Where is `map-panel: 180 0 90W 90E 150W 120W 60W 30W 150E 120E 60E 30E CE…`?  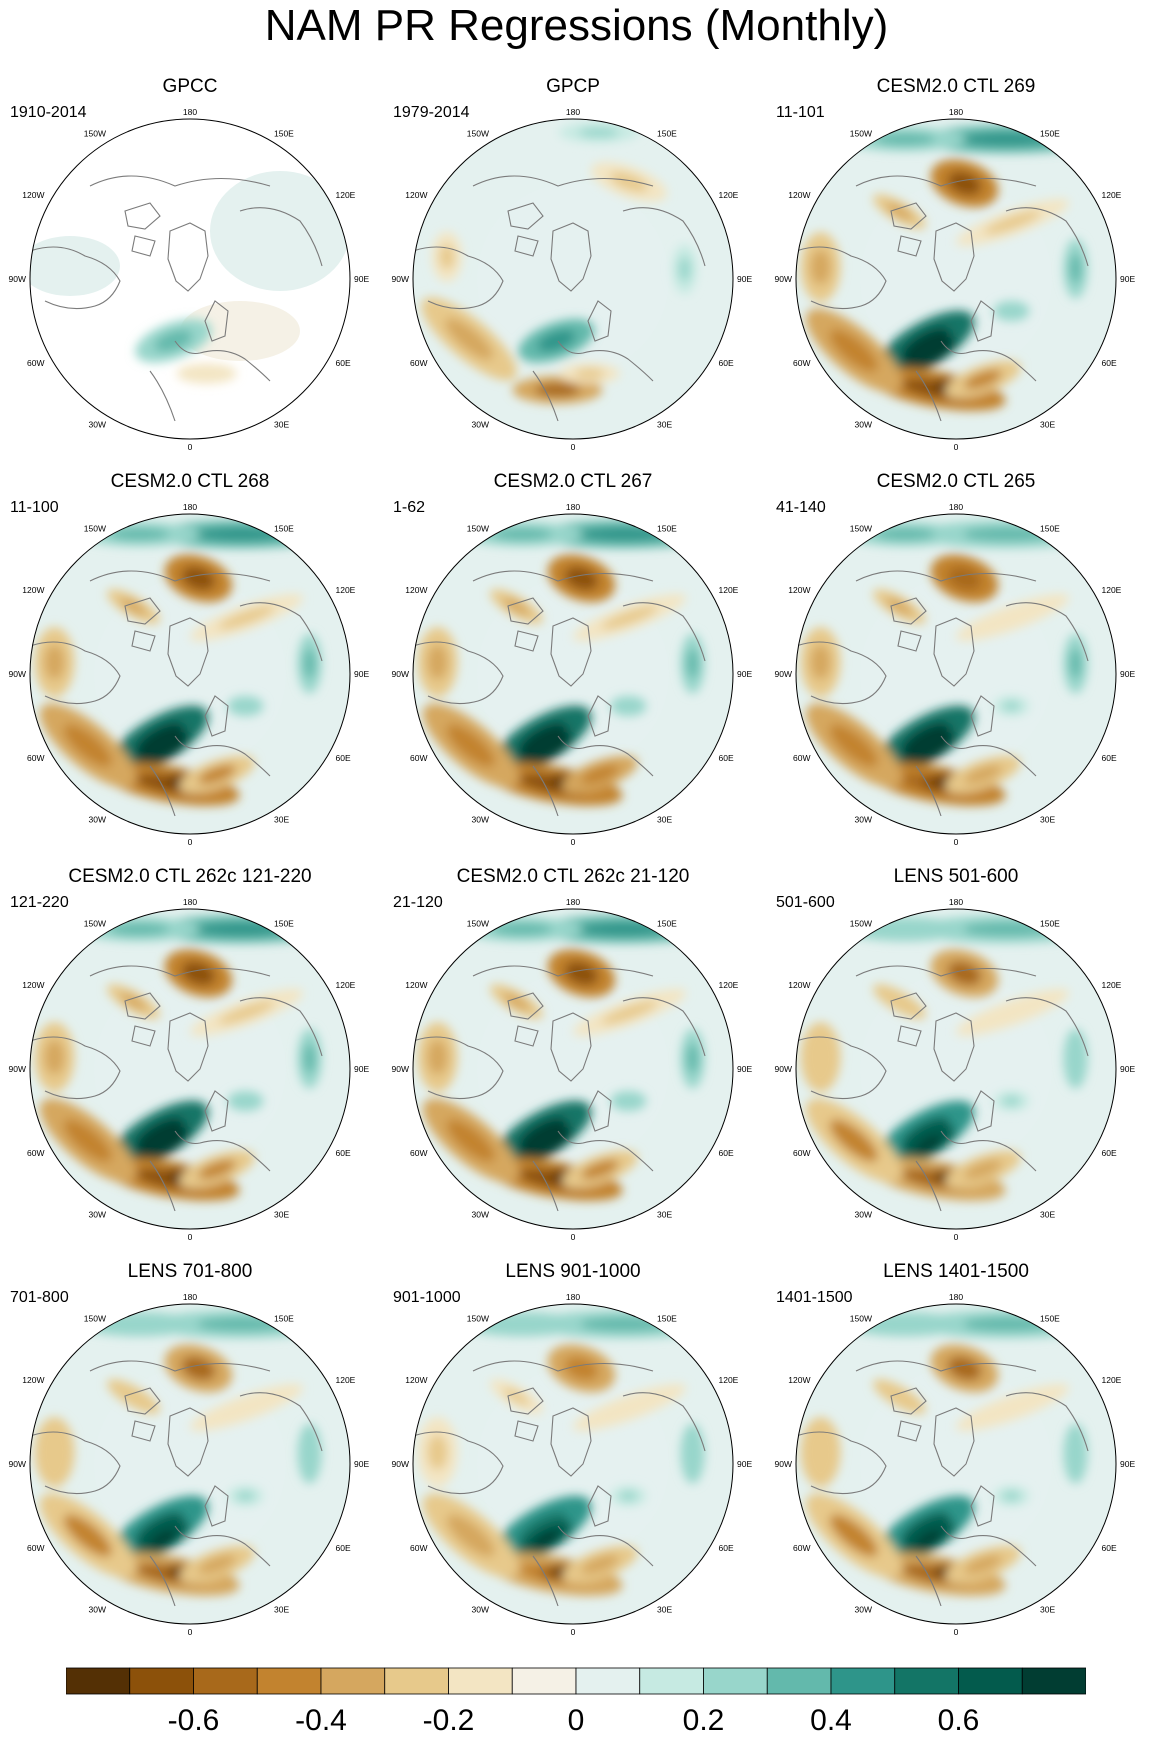
map-panel: 180 0 90W 90E 150W 120W 60W 30W 150E 120E 60E 30E CE… is located at coordinates (956, 272).